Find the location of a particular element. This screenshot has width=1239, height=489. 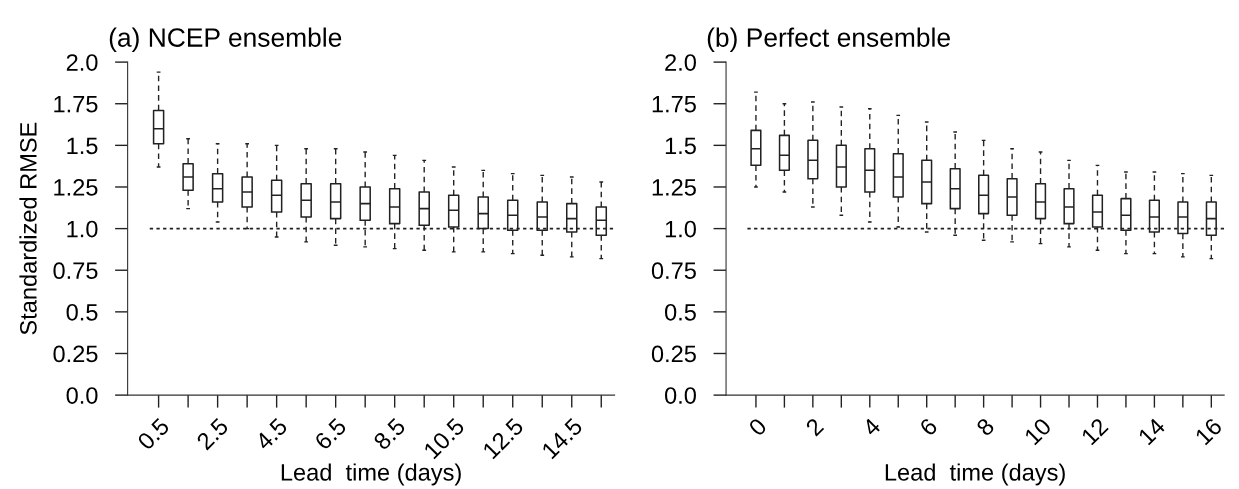

chart-title: (a) NCEP ensemble is located at coordinates (225, 40).